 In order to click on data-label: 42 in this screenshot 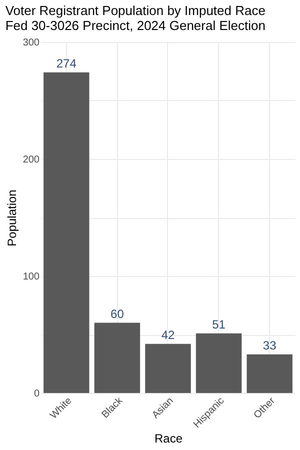, I will do `click(168, 335)`.